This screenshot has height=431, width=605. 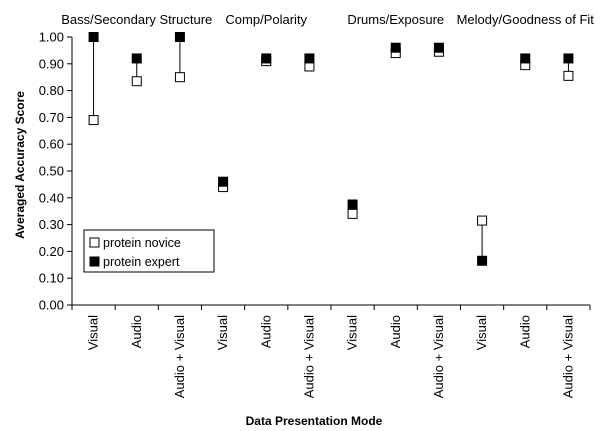 I want to click on legend-box, so click(x=149, y=251).